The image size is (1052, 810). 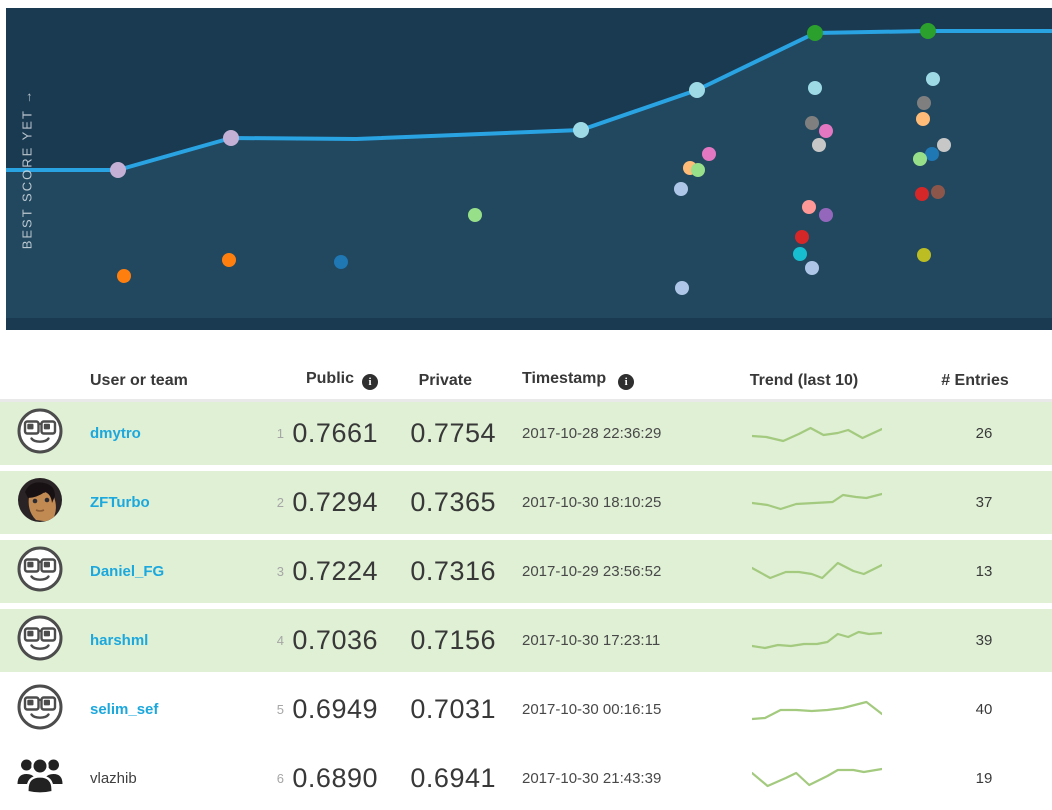 I want to click on public-score: 0.7661, so click(x=335, y=433).